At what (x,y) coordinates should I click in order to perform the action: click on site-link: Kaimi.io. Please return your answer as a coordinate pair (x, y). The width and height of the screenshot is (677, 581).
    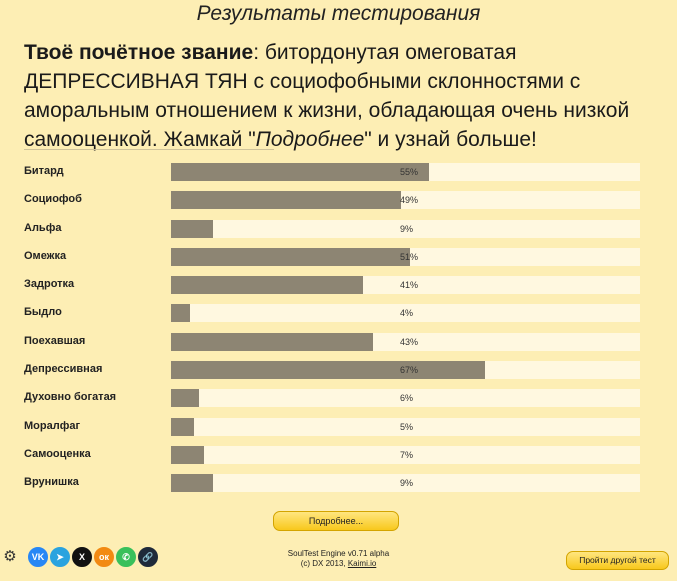
    Looking at the image, I should click on (362, 563).